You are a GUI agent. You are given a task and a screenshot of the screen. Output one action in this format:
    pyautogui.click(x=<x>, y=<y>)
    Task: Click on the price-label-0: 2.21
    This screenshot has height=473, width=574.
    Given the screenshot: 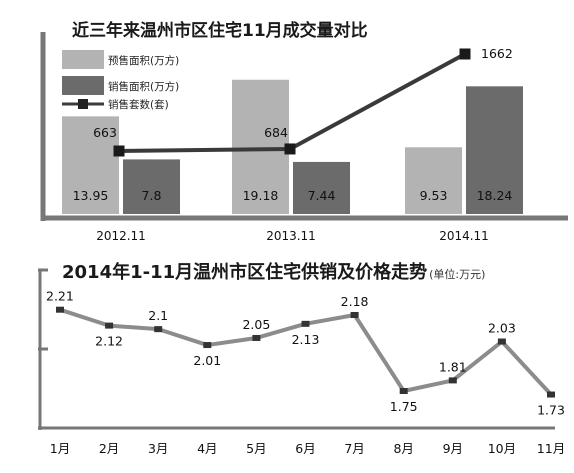 What is the action you would take?
    pyautogui.click(x=60, y=296)
    